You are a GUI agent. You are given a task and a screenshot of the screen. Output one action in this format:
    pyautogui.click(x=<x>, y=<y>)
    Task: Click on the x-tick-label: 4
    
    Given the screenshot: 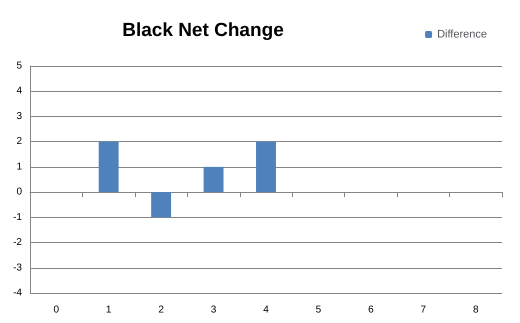 What is the action you would take?
    pyautogui.click(x=266, y=310)
    